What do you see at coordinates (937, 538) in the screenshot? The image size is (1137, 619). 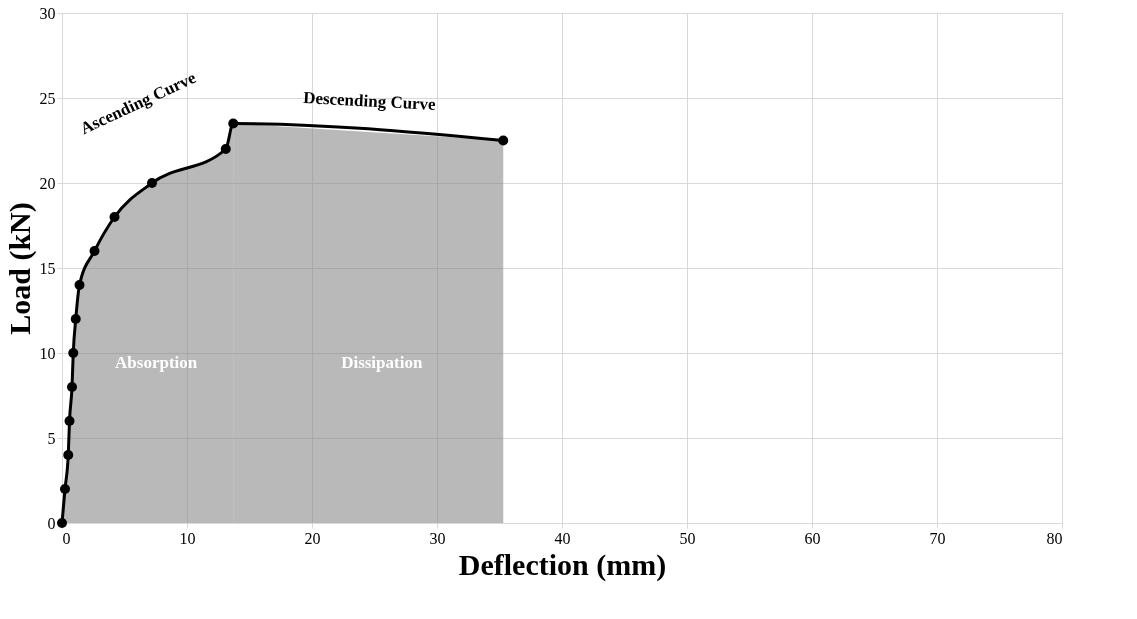 I see `x-tick-label: 70` at bounding box center [937, 538].